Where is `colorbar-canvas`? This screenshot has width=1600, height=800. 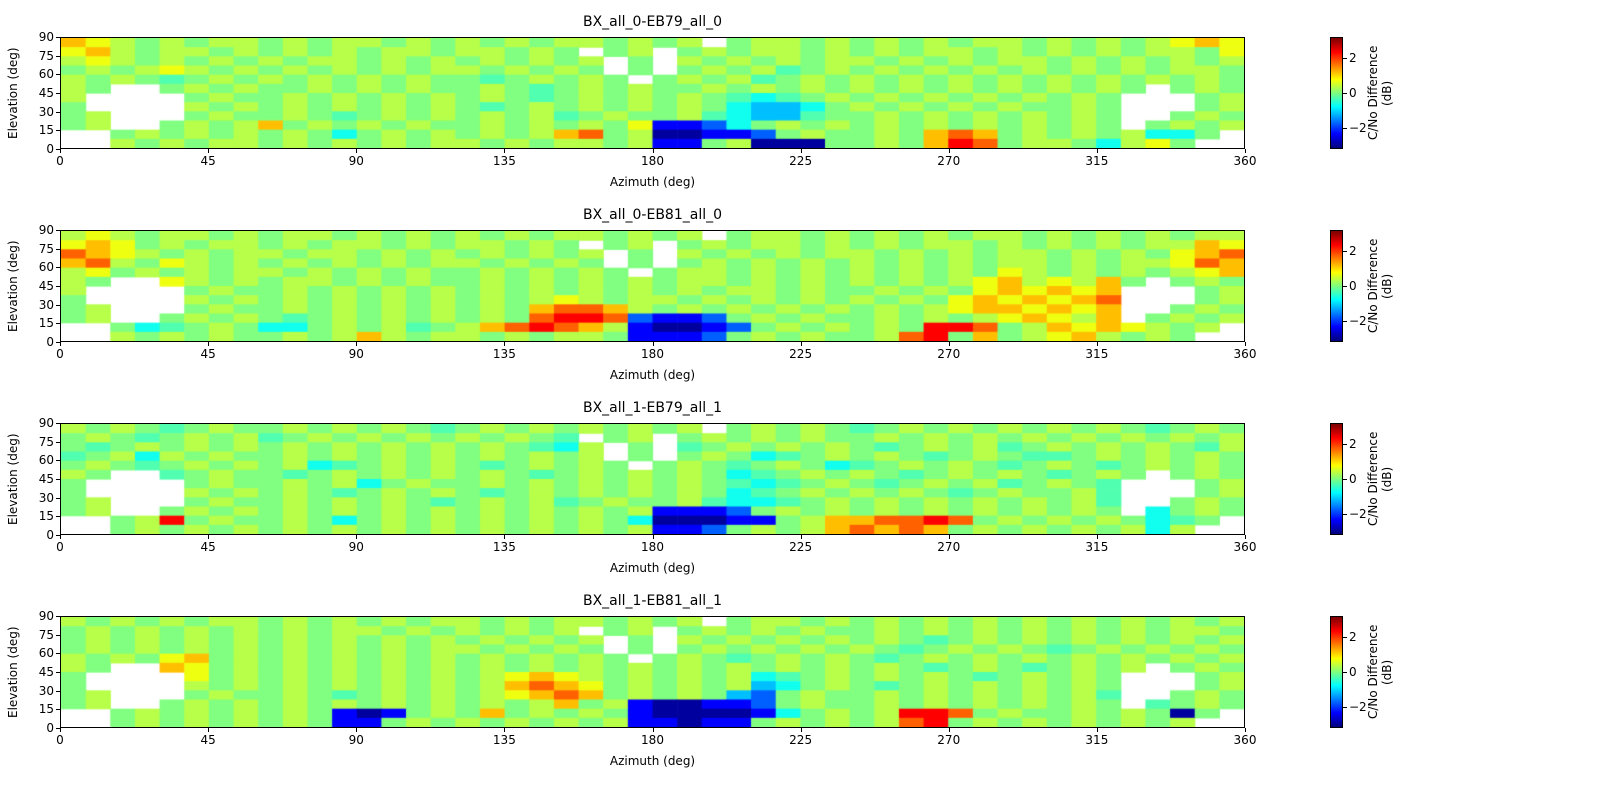 colorbar-canvas is located at coordinates (1336, 93).